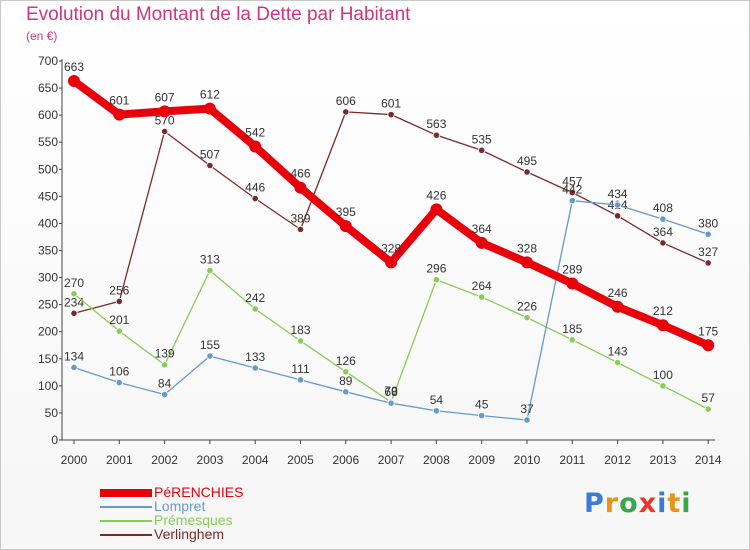 The image size is (750, 550). Describe the element at coordinates (648, 503) in the screenshot. I see `logo-letter: x` at that location.